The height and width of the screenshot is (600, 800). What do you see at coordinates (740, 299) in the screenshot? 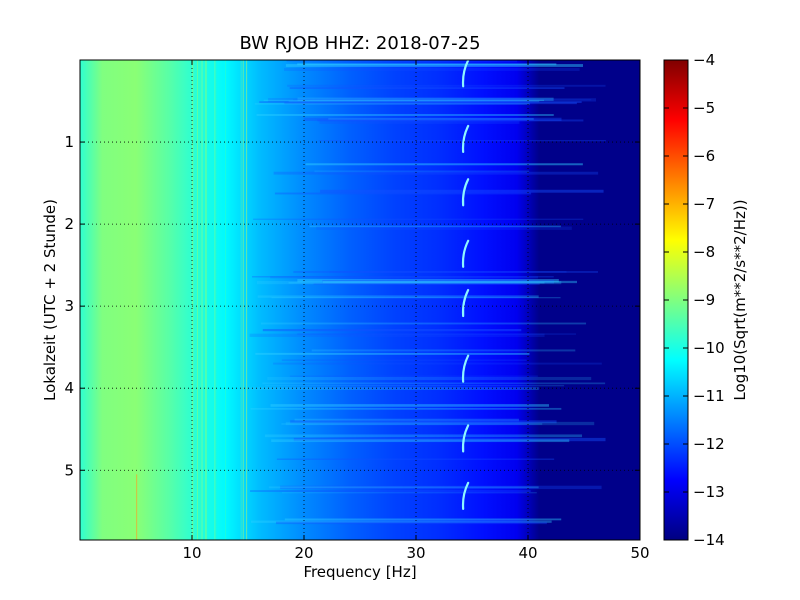
I see `colorbar-label: Log10(Sqrt(m**2/s**2/Hz))` at bounding box center [740, 299].